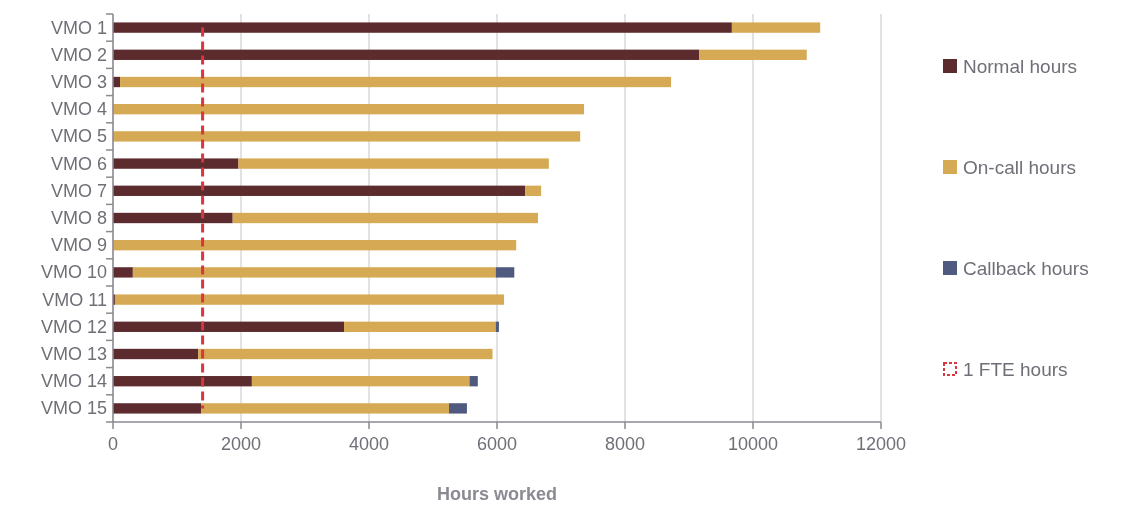 This screenshot has width=1127, height=510. Describe the element at coordinates (78, 82) in the screenshot. I see `y-tick-label: VMO 3` at that location.